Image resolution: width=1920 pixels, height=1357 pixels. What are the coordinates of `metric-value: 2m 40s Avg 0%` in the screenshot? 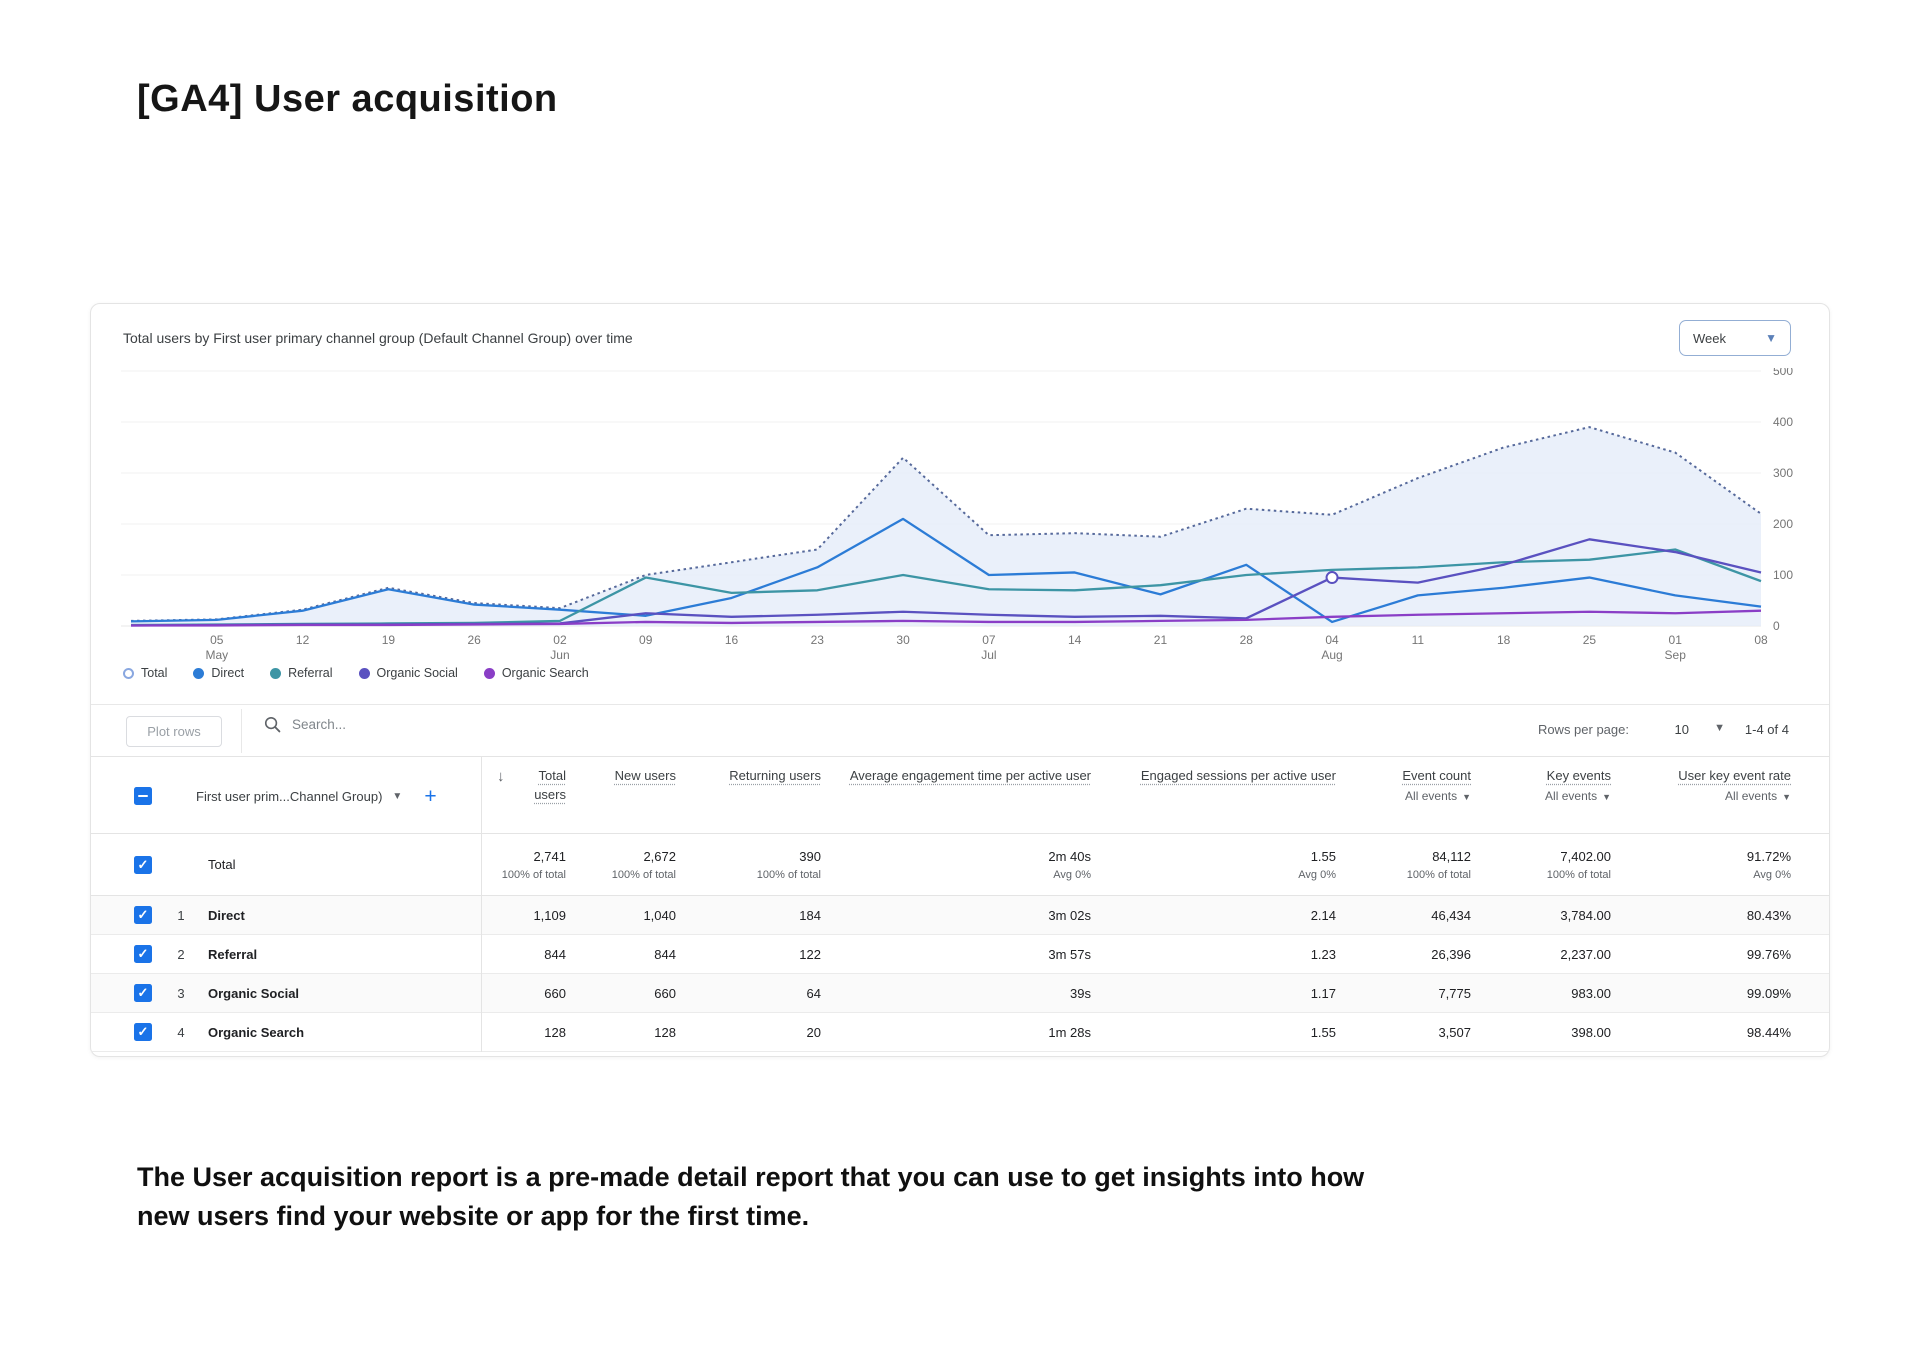 It's located at (958, 865).